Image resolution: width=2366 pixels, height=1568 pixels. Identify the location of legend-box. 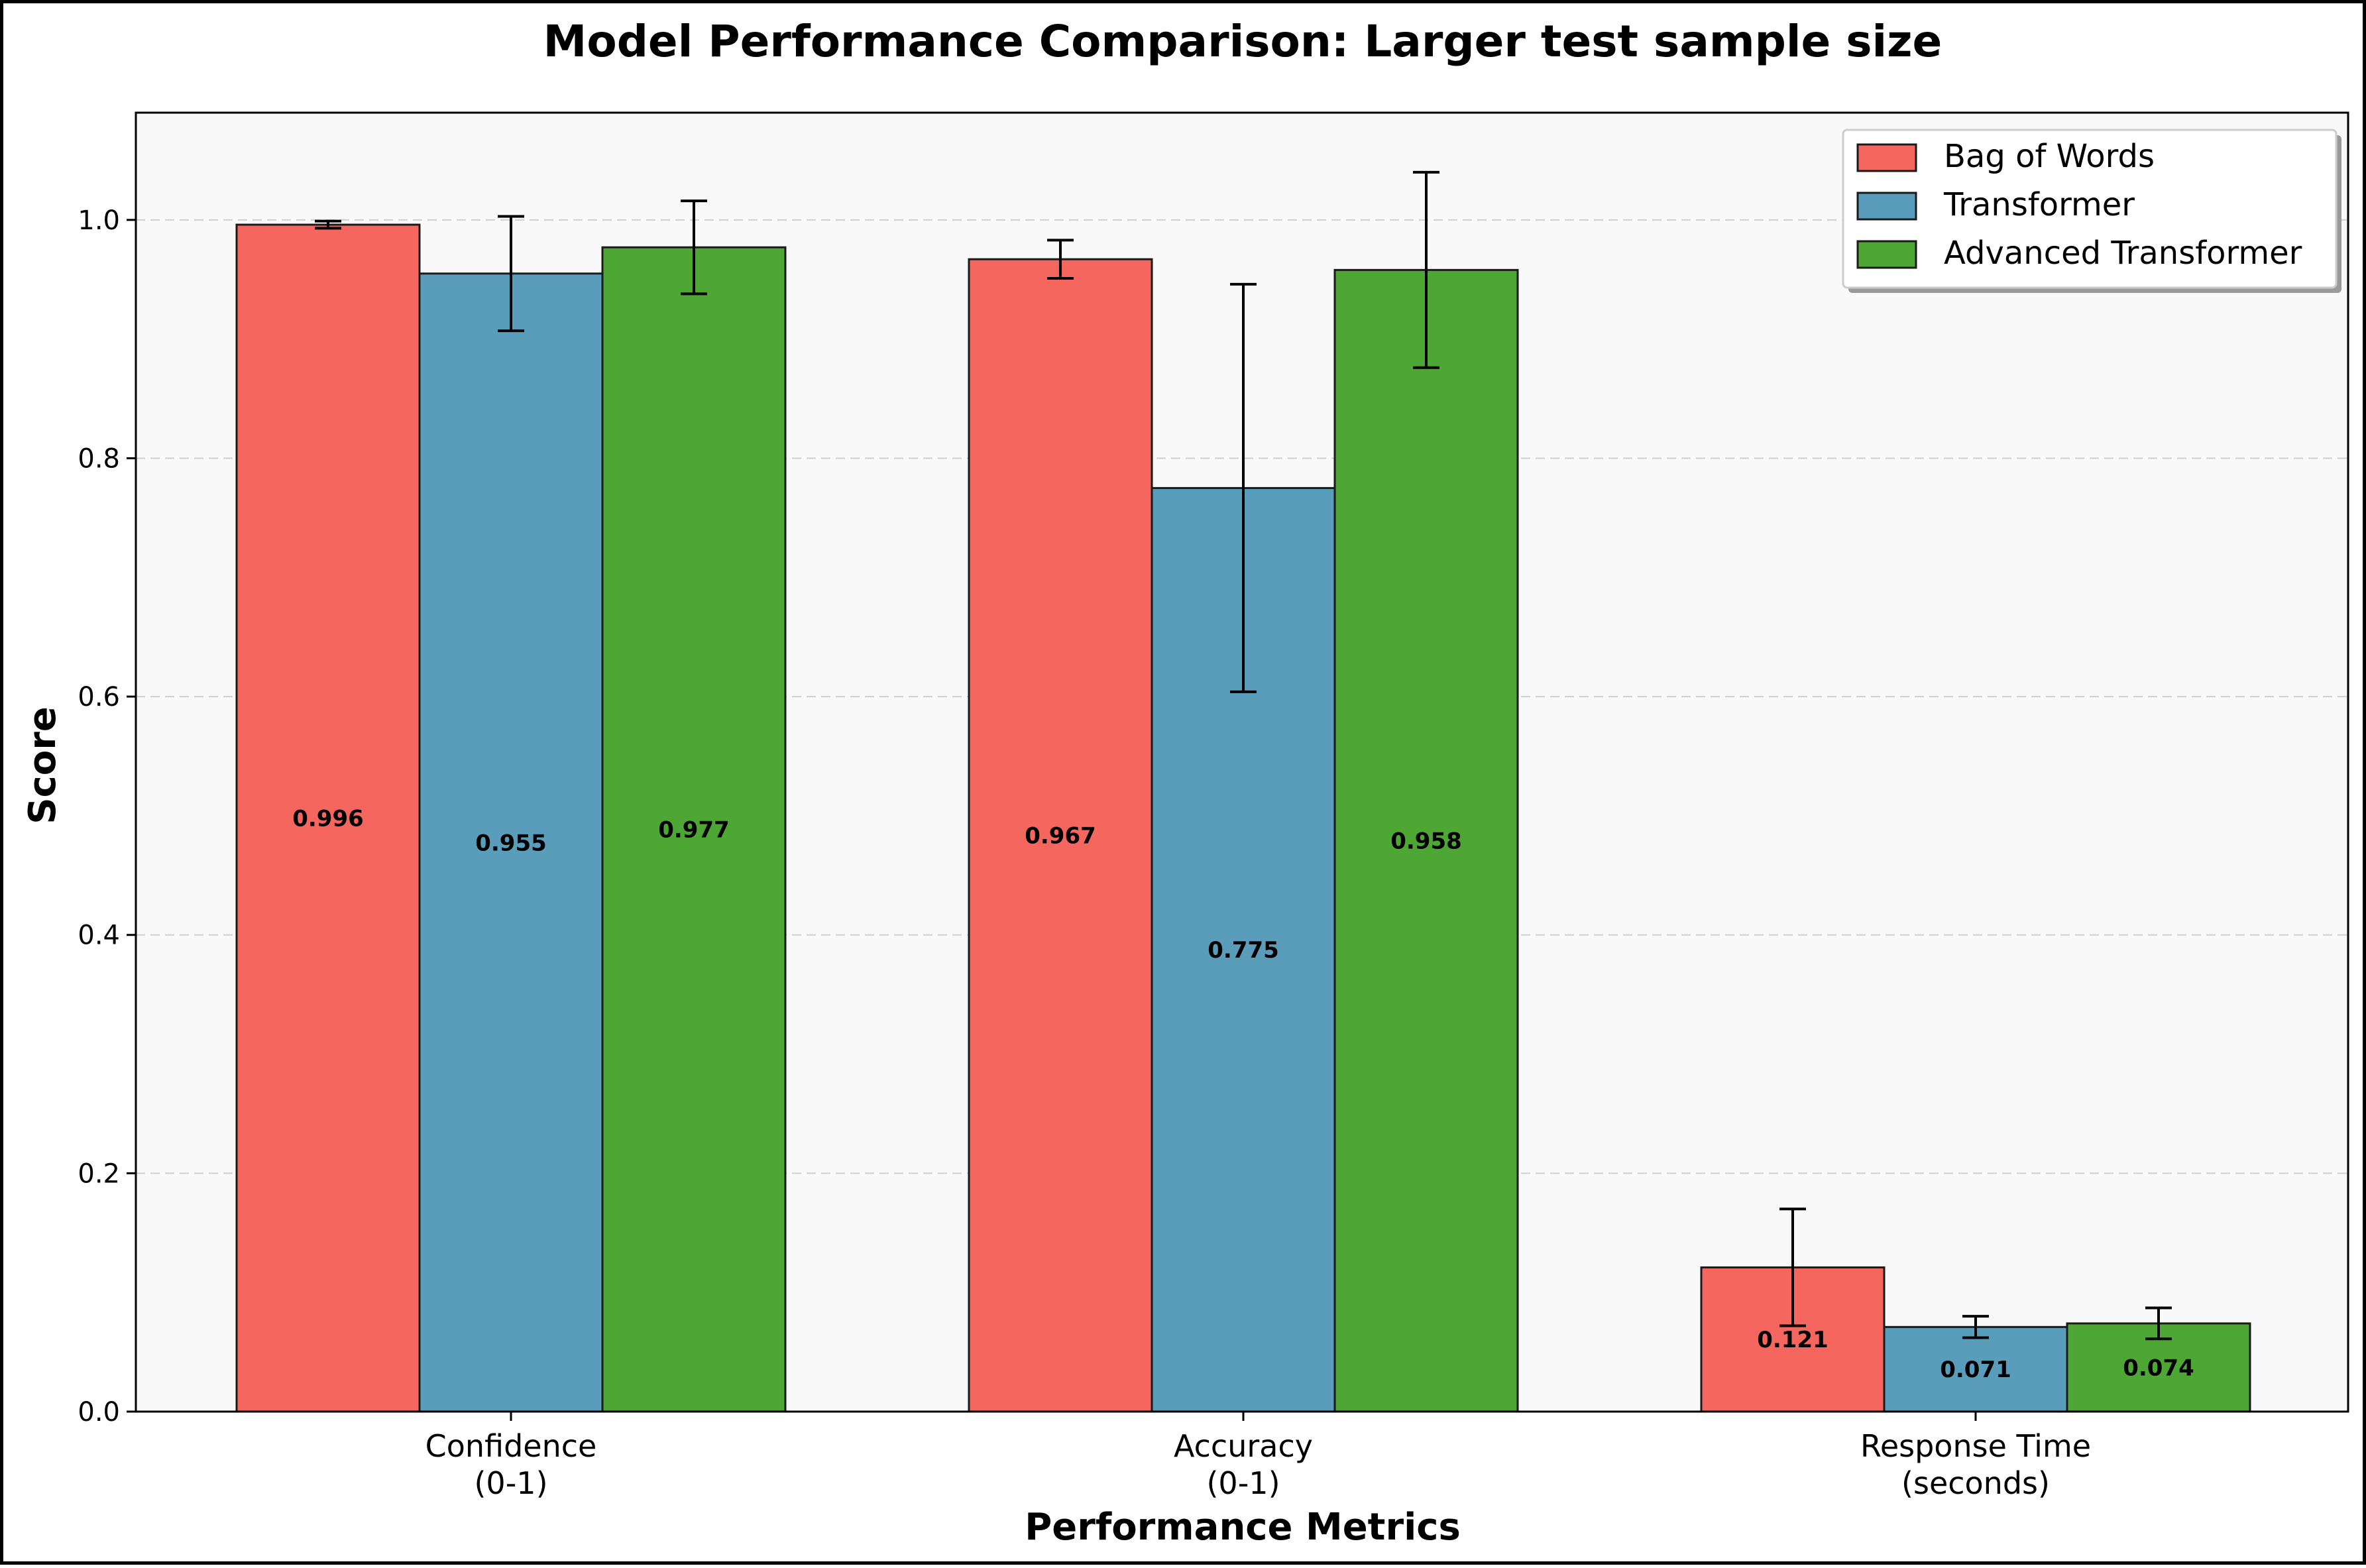
(2090, 209).